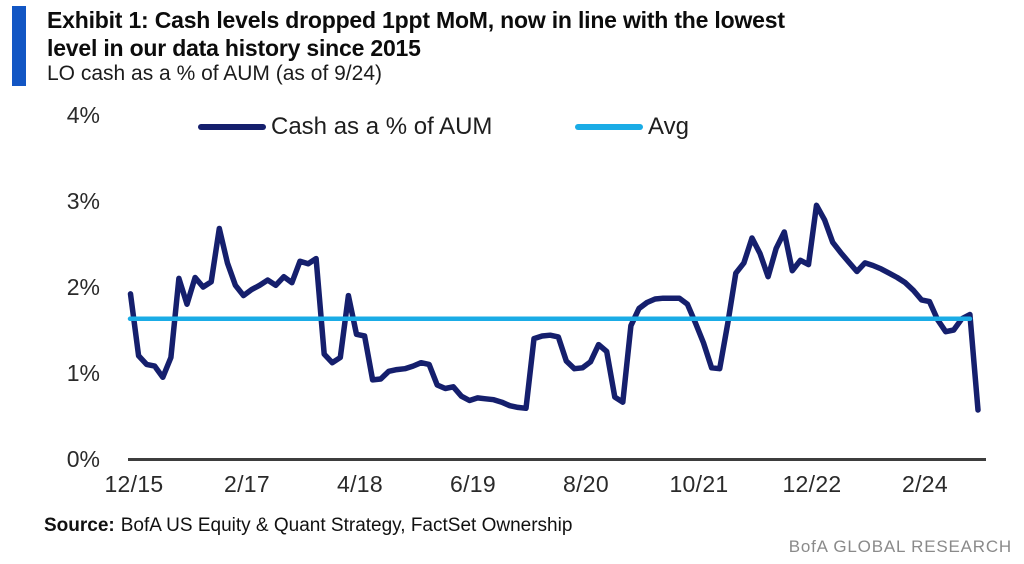  What do you see at coordinates (134, 484) in the screenshot?
I see `x-axis-tick-label: 12/15` at bounding box center [134, 484].